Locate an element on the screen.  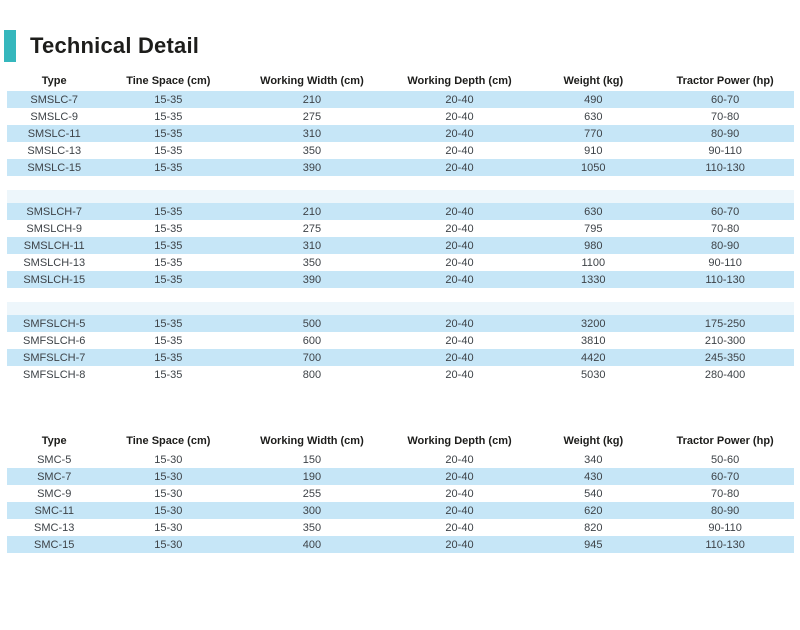
table-row: SMSLC-13 15-35 350 20-40 910 90-110 is located at coordinates (400, 150).